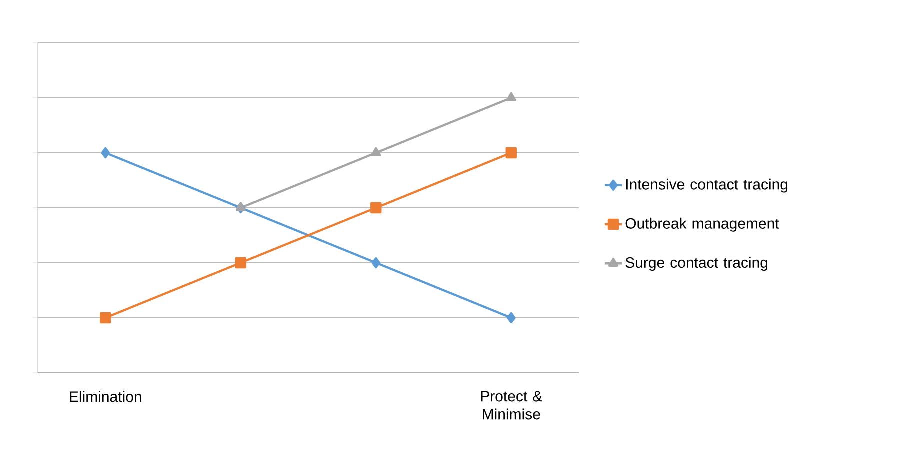  Describe the element at coordinates (511, 405) in the screenshot. I see `x-tick-label: Protect & Minimise` at that location.